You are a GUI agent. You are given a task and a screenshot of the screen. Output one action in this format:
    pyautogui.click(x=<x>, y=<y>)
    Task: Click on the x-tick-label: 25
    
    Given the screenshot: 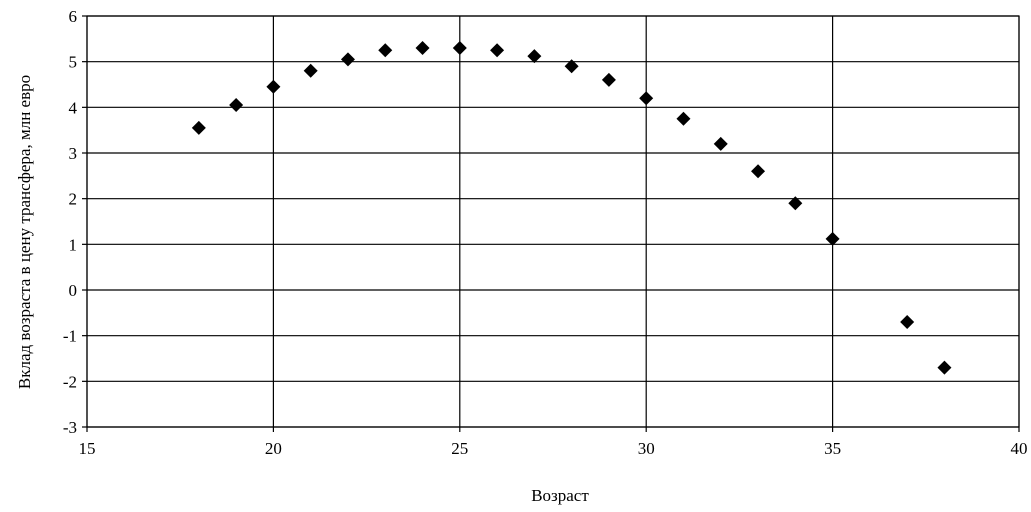 What is the action you would take?
    pyautogui.click(x=459, y=448)
    